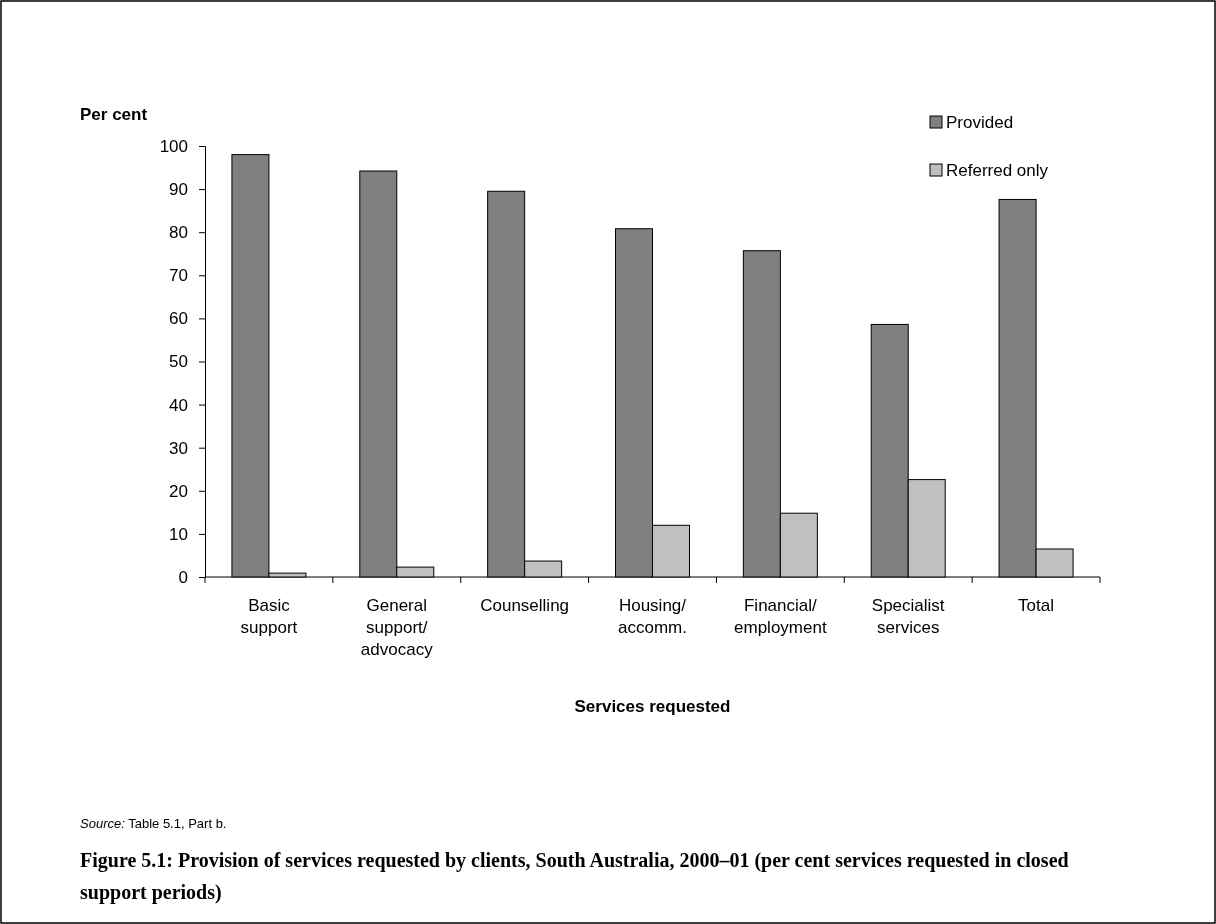 The height and width of the screenshot is (924, 1216). I want to click on y-tick-label: 80, so click(178, 233).